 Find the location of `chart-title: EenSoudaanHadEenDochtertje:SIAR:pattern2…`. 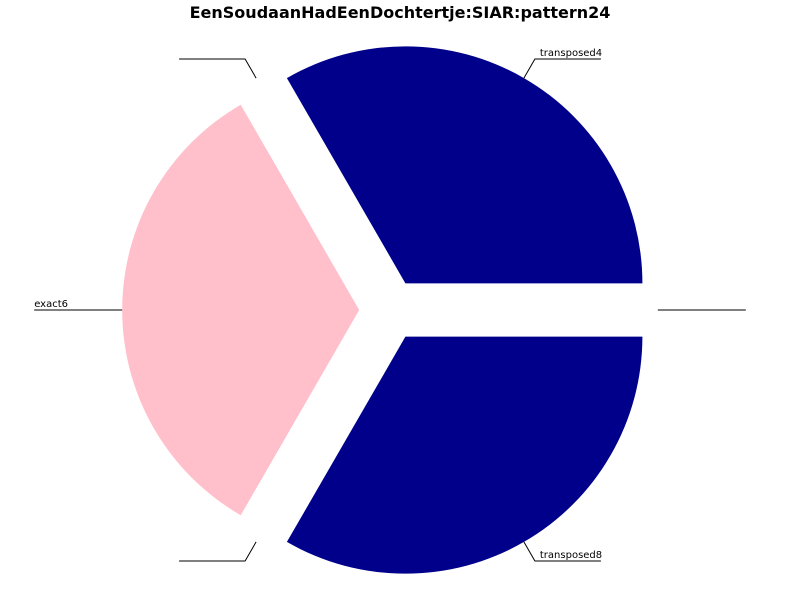

chart-title: EenSoudaanHadEenDochtertje:SIAR:pattern2… is located at coordinates (400, 12).